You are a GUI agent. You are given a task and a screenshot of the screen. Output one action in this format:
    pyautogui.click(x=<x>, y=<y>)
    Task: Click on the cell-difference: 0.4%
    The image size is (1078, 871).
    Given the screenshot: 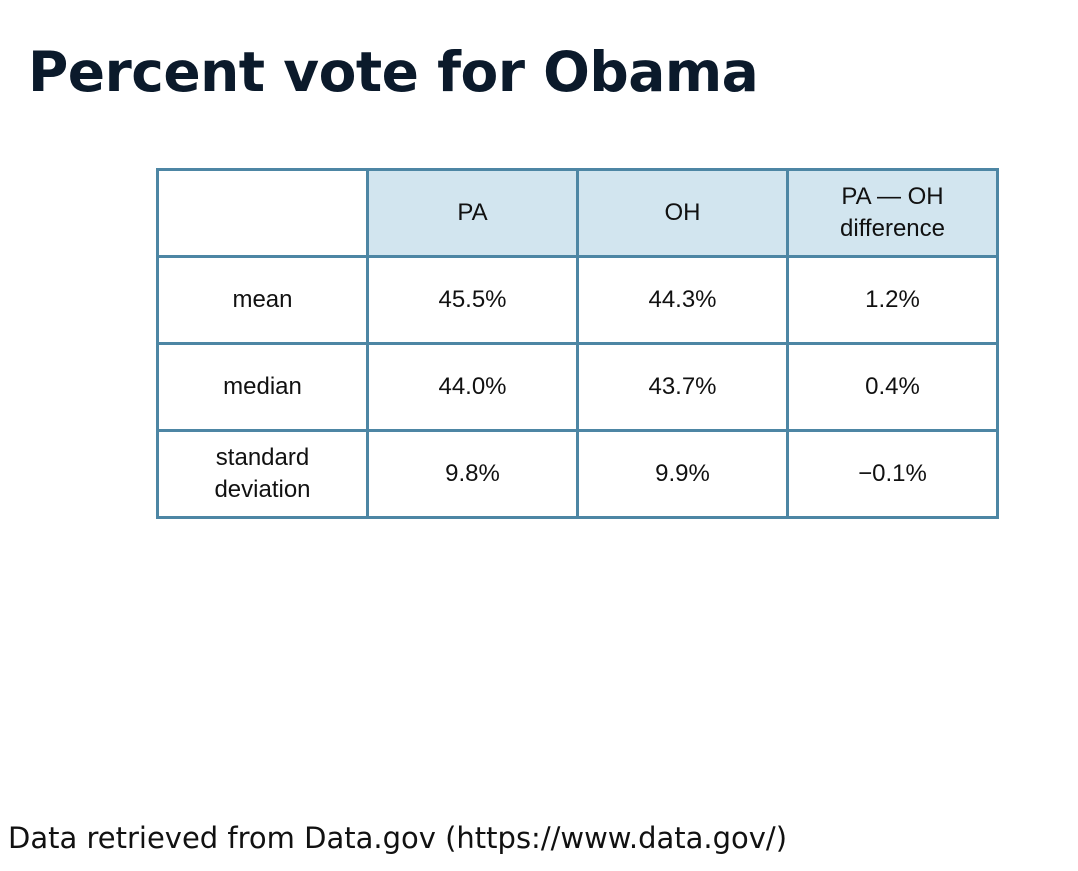 What is the action you would take?
    pyautogui.click(x=892, y=387)
    